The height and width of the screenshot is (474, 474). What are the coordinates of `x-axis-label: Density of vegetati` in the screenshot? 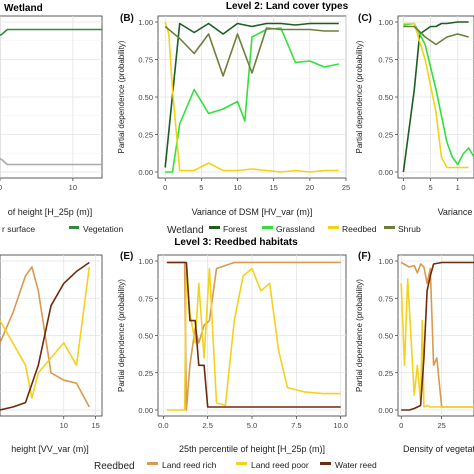 It's located at (438, 449).